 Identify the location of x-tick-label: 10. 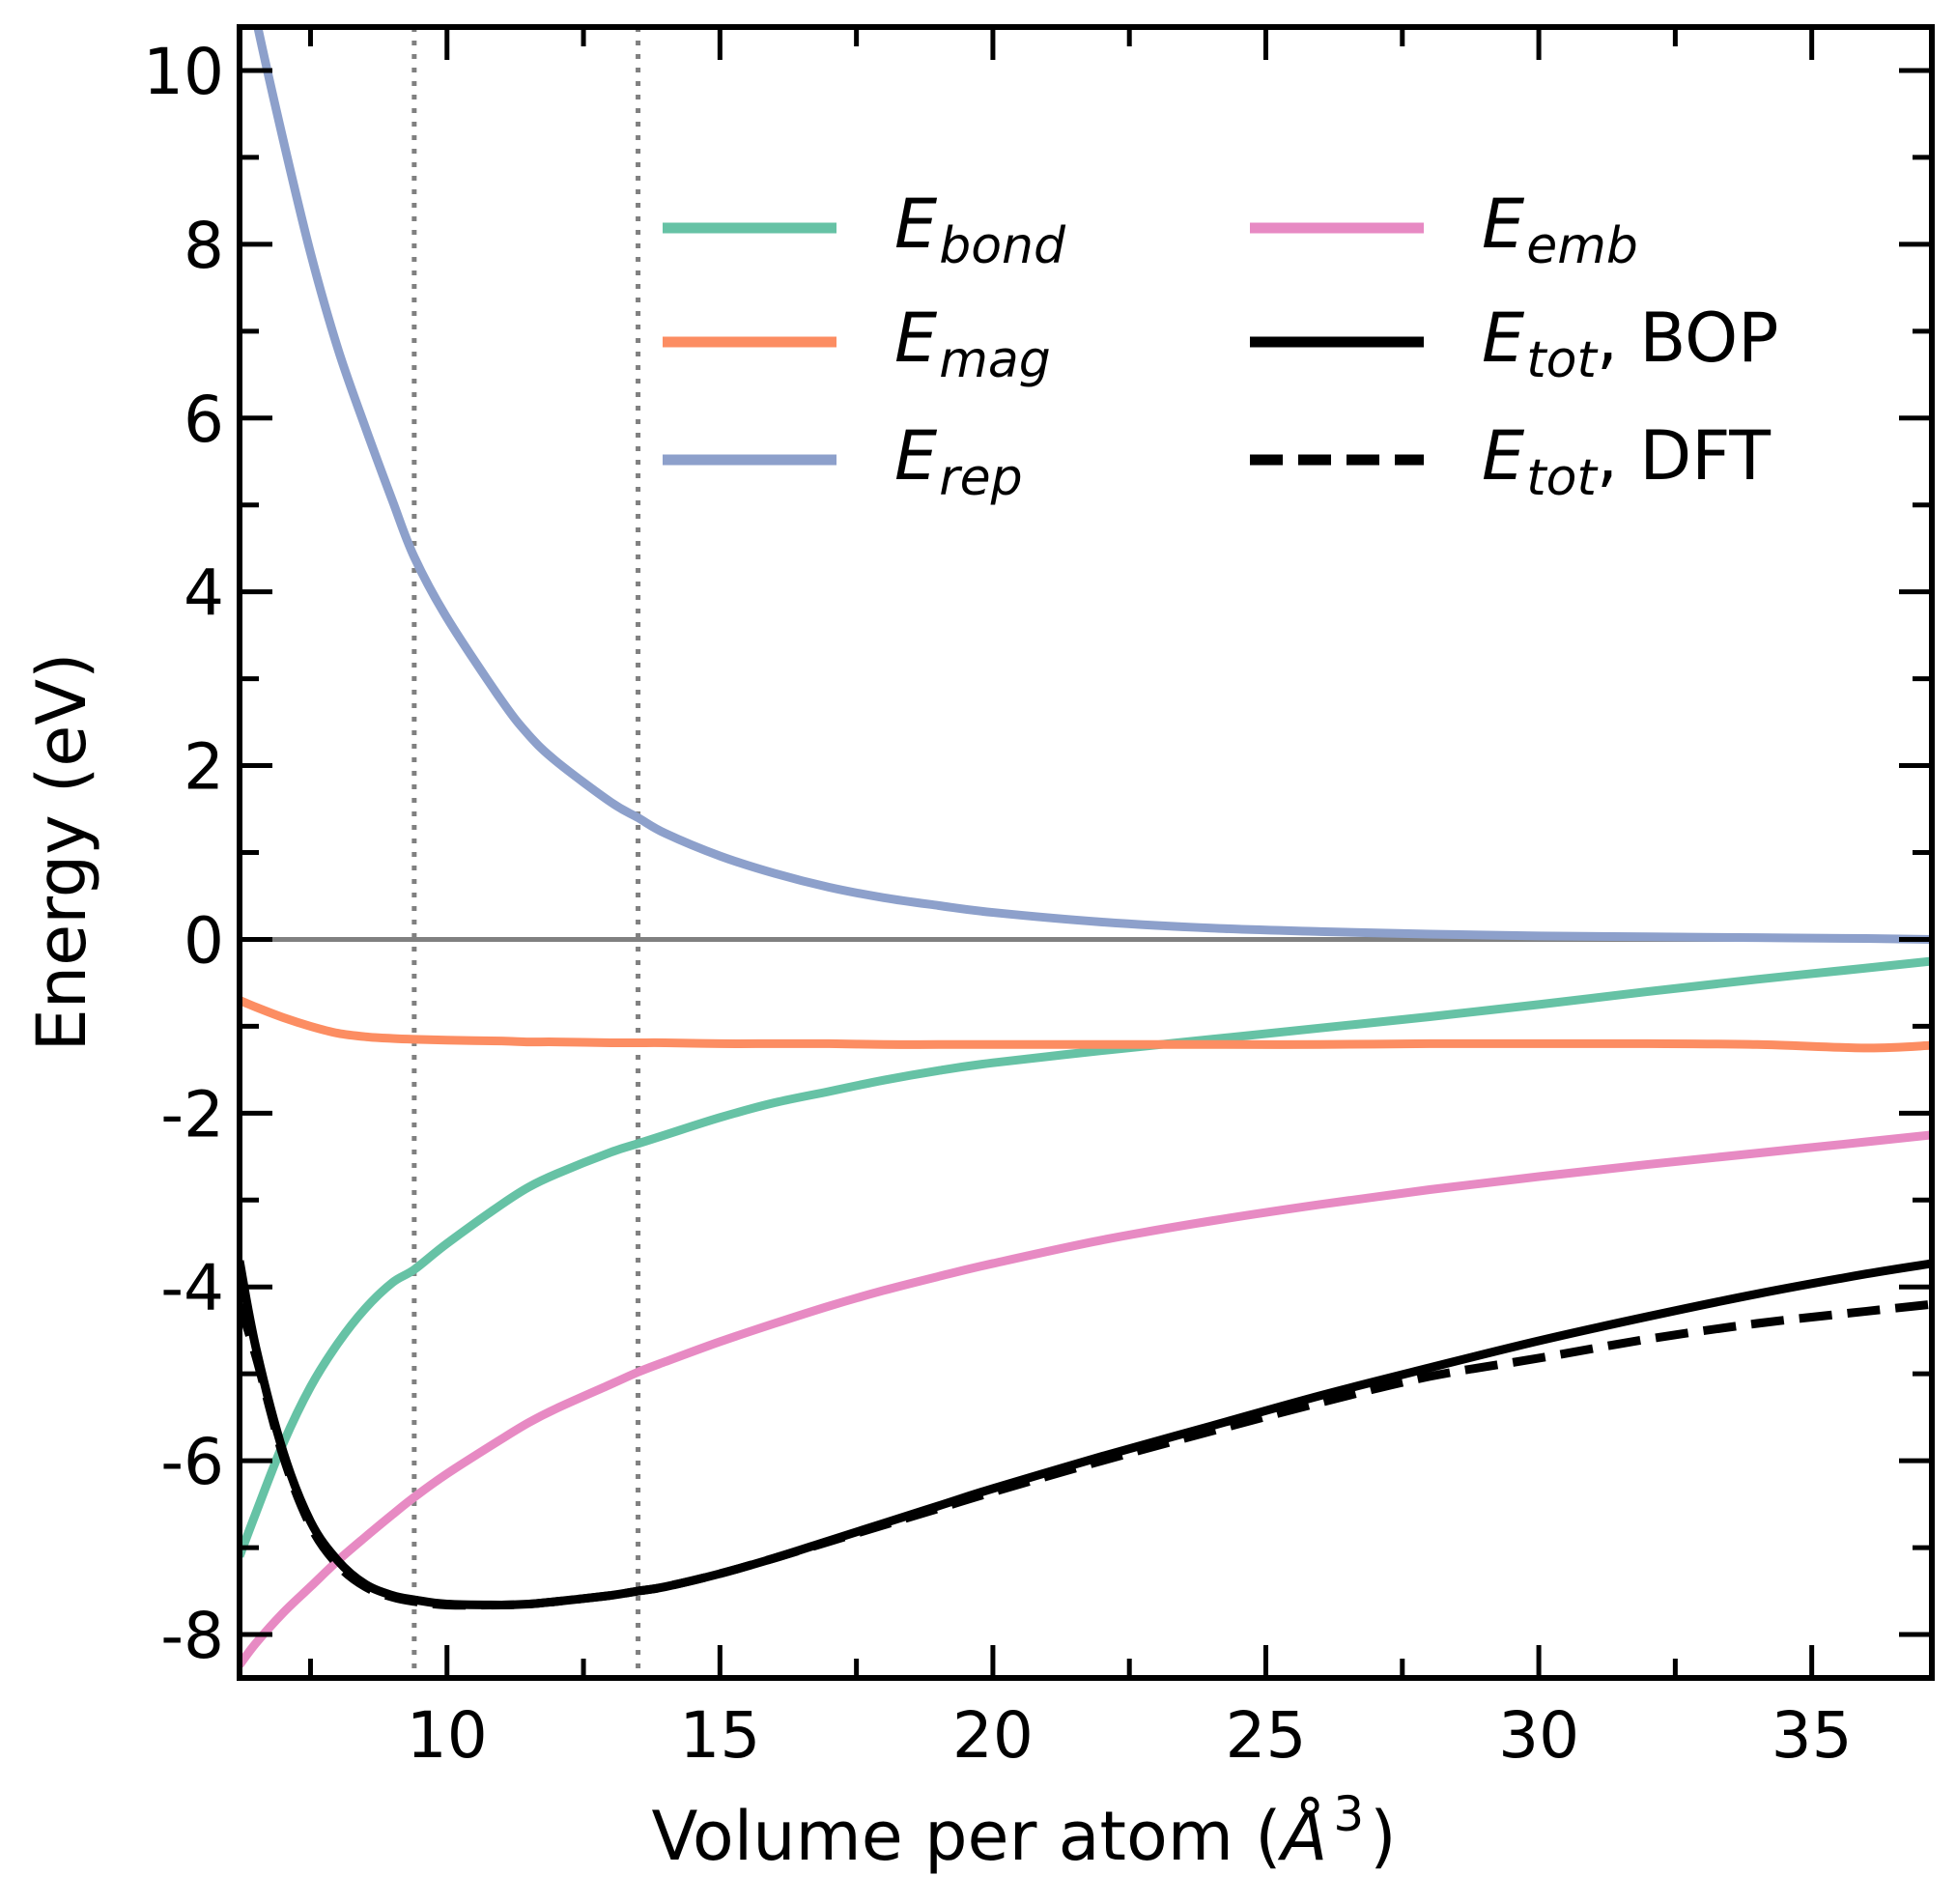
(447, 1735).